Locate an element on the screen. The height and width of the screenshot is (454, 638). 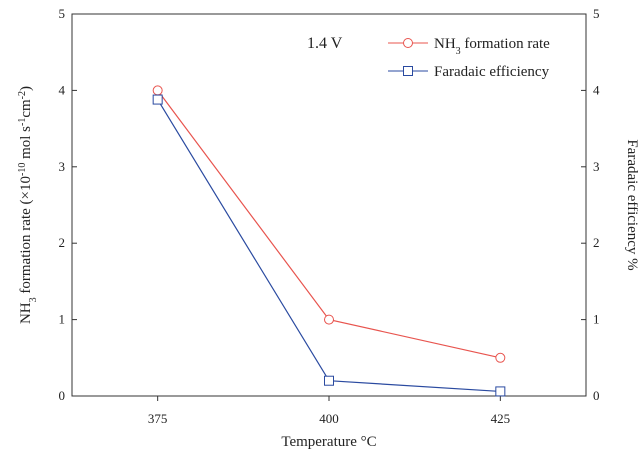
y2-tick-label: 5 is located at coordinates (596, 13).